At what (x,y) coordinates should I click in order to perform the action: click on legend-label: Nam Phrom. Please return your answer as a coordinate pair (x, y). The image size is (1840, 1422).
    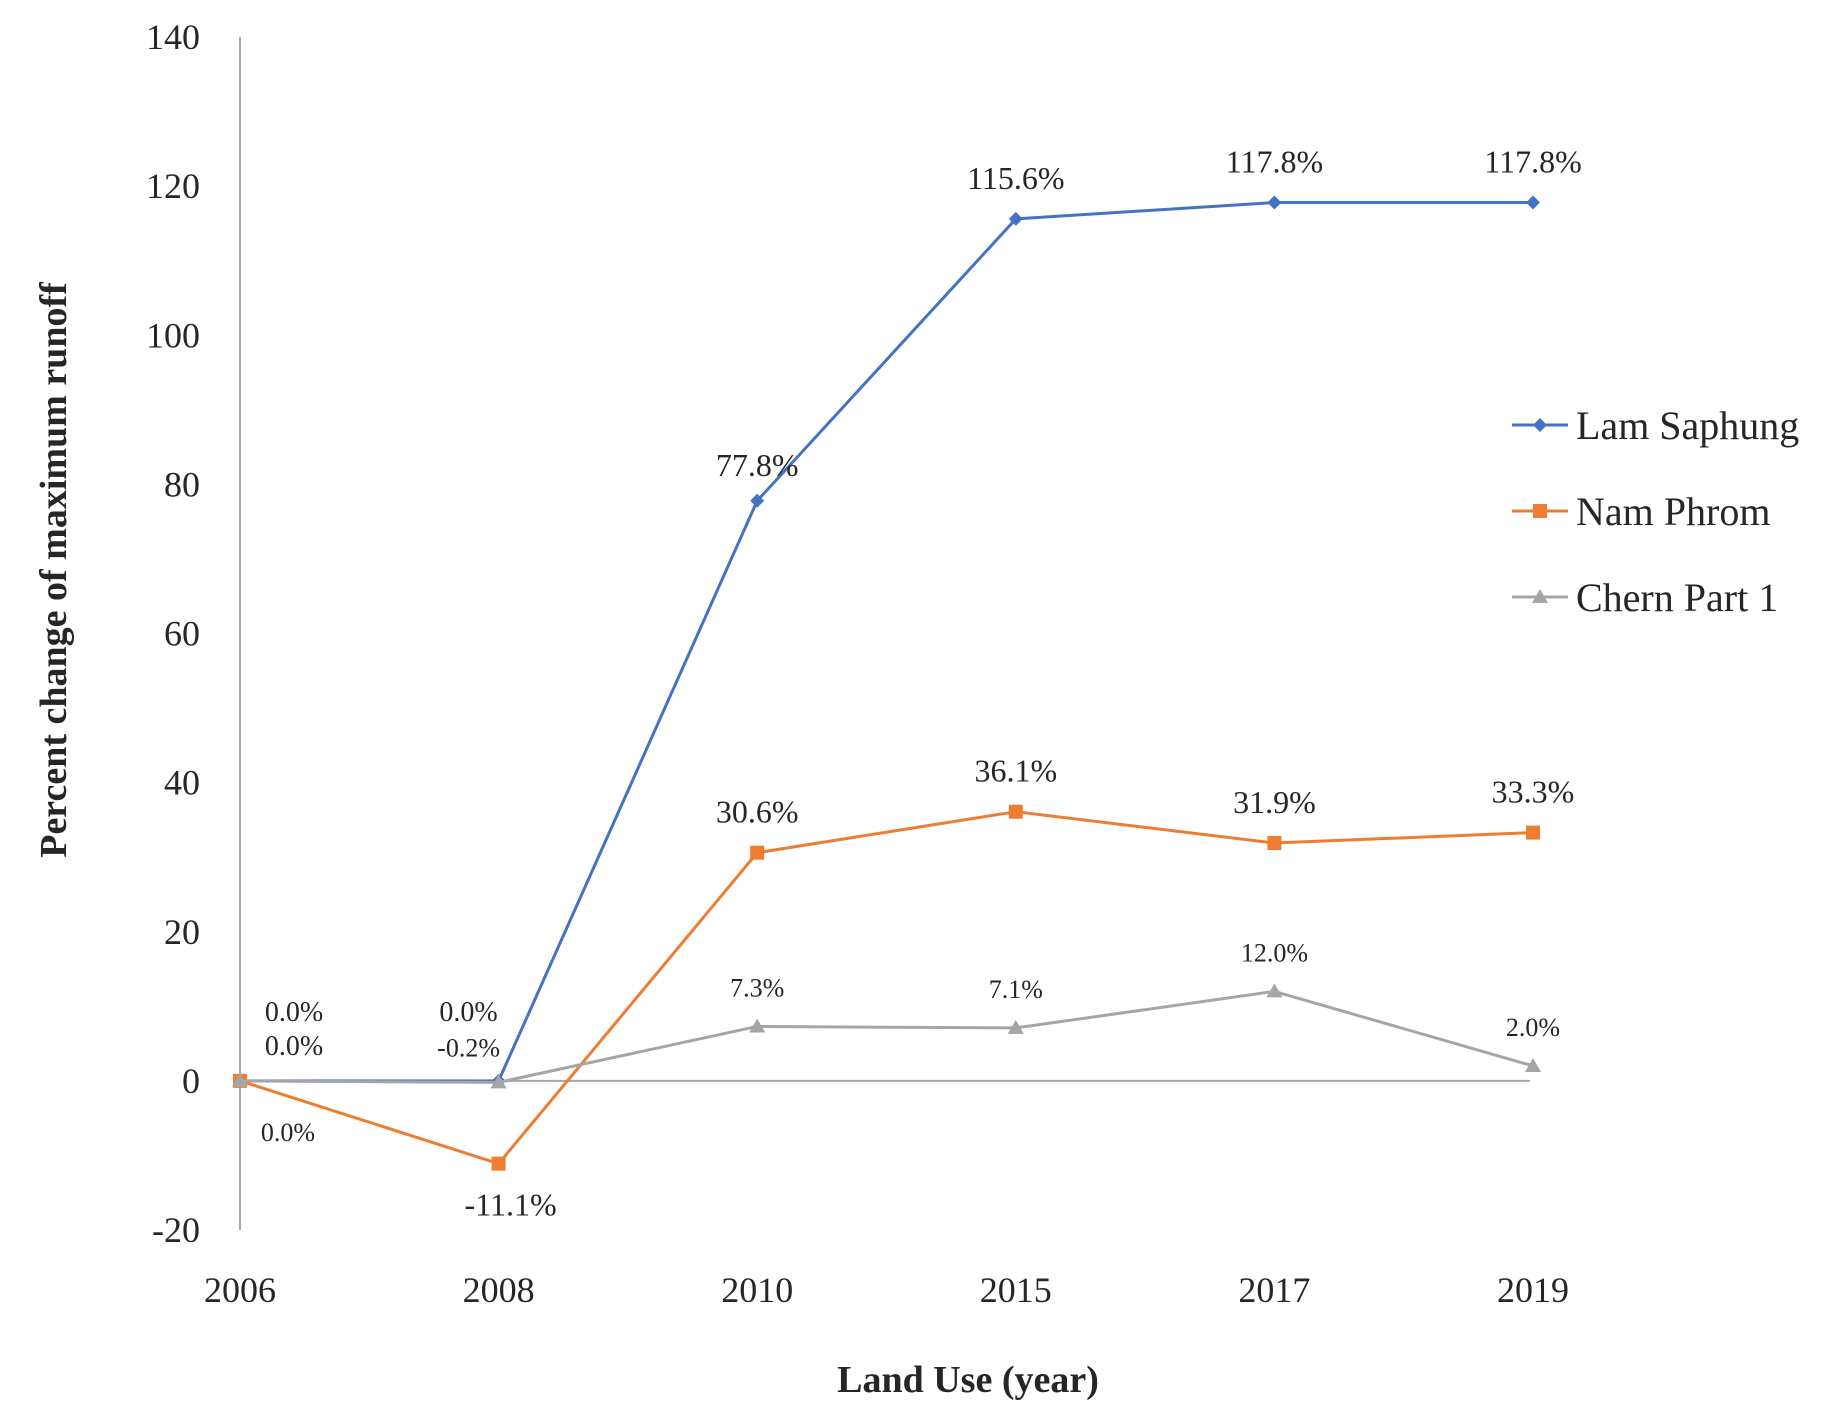
    Looking at the image, I should click on (1673, 511).